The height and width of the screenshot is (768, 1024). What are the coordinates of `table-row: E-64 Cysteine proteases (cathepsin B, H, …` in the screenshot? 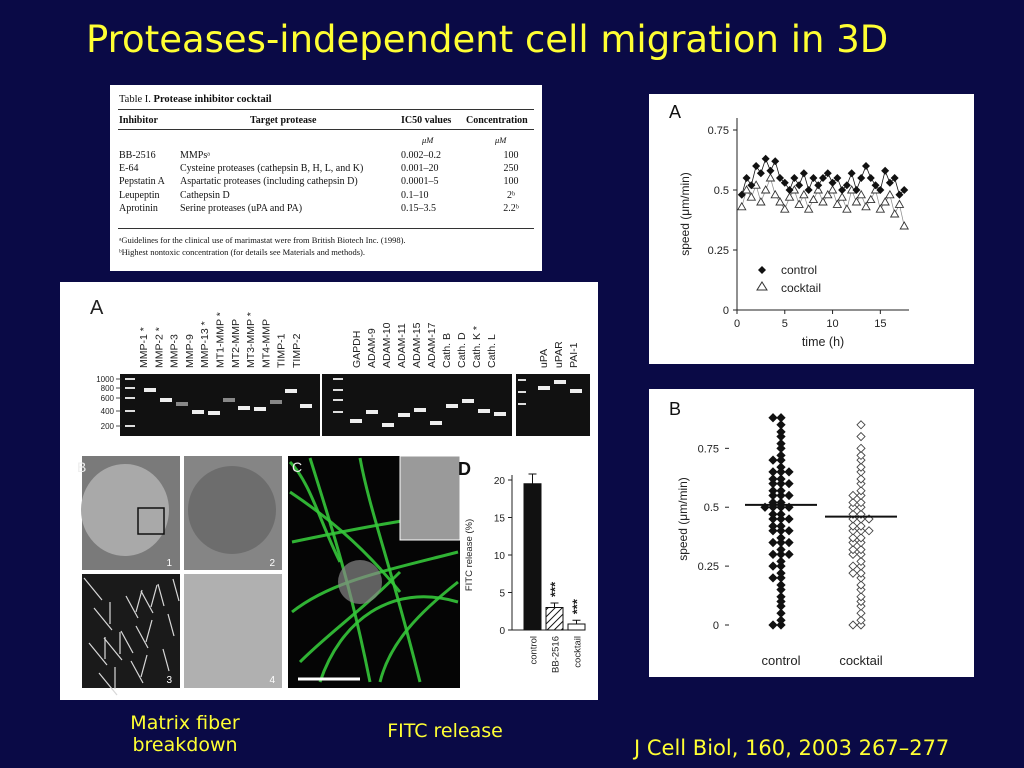 It's located at (326, 168).